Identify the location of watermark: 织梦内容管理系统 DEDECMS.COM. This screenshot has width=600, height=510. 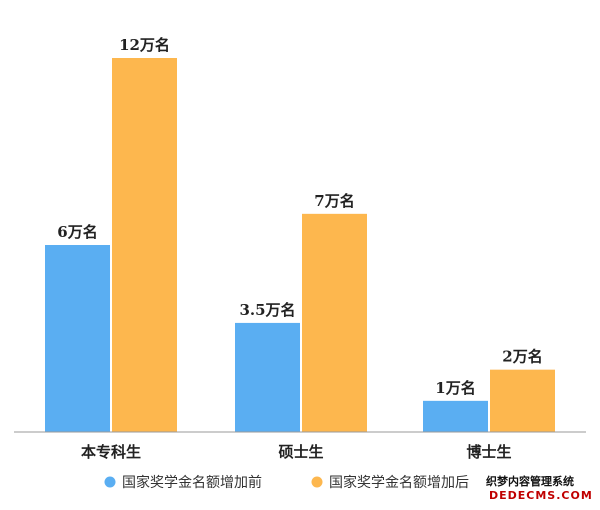
(539, 488).